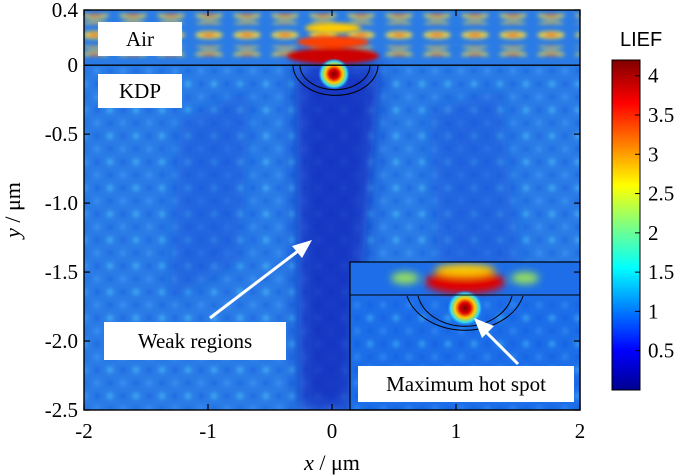 Image resolution: width=685 pixels, height=476 pixels. Describe the element at coordinates (333, 43) in the screenshot. I see `interface-hot-arcs` at that location.